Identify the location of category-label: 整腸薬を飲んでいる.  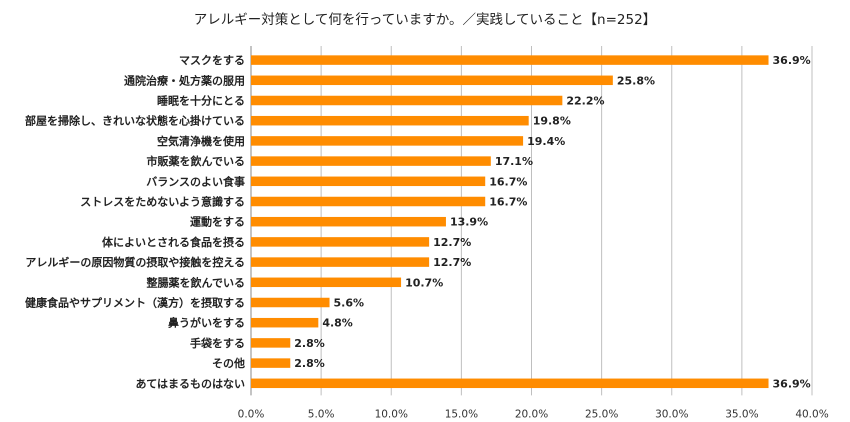
(195, 282).